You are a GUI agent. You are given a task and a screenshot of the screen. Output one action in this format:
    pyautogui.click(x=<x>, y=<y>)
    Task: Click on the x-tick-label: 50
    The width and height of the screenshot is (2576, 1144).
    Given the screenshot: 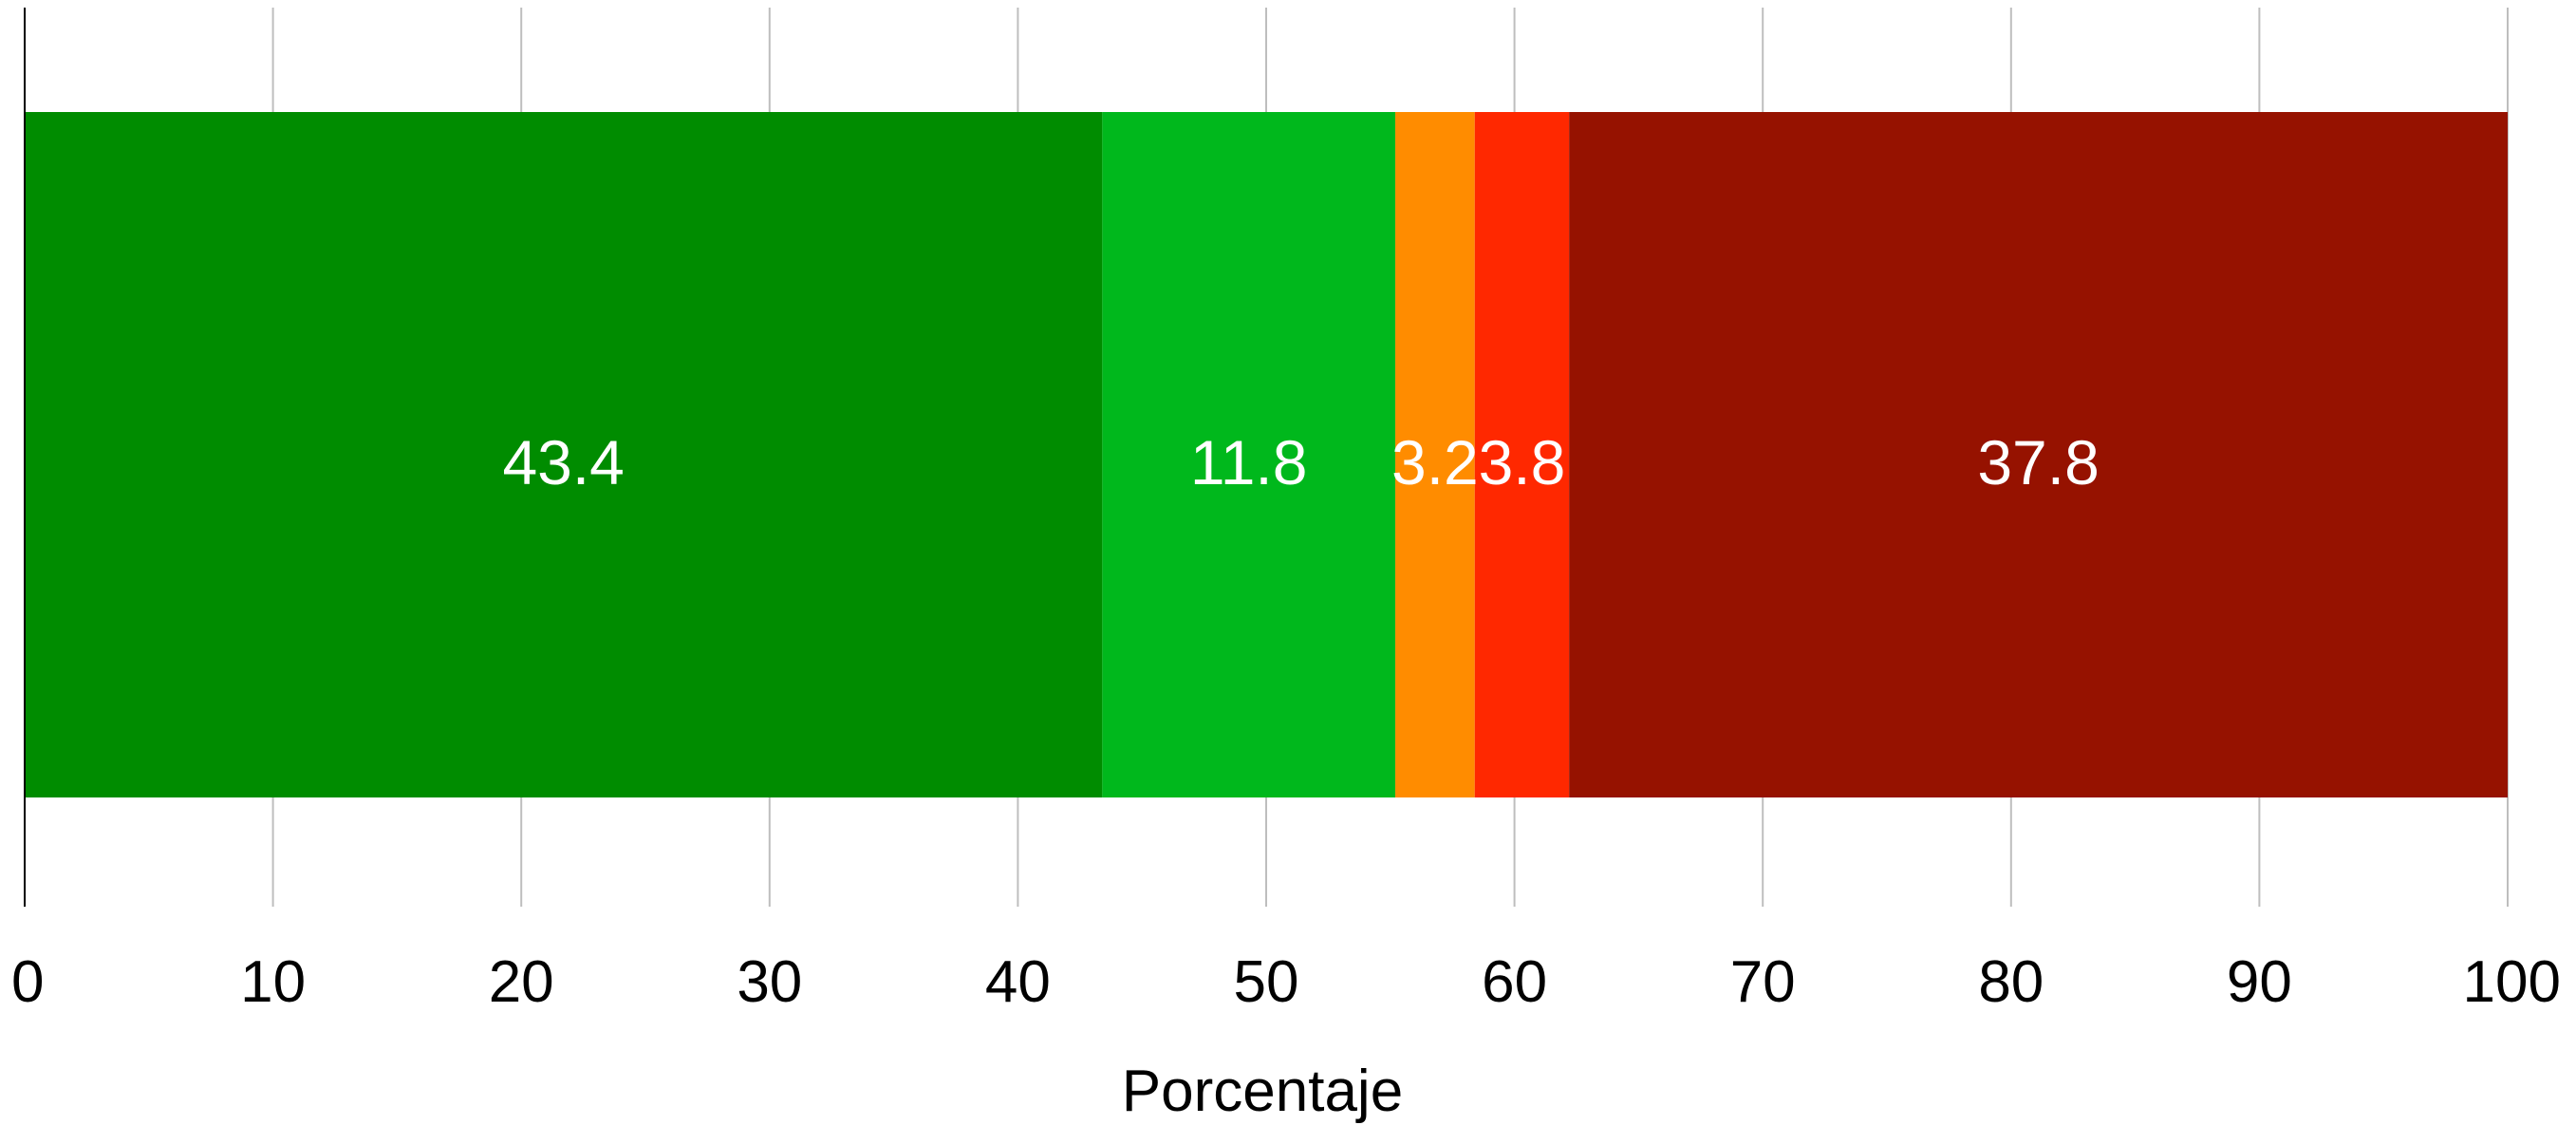 What is the action you would take?
    pyautogui.click(x=1266, y=982)
    